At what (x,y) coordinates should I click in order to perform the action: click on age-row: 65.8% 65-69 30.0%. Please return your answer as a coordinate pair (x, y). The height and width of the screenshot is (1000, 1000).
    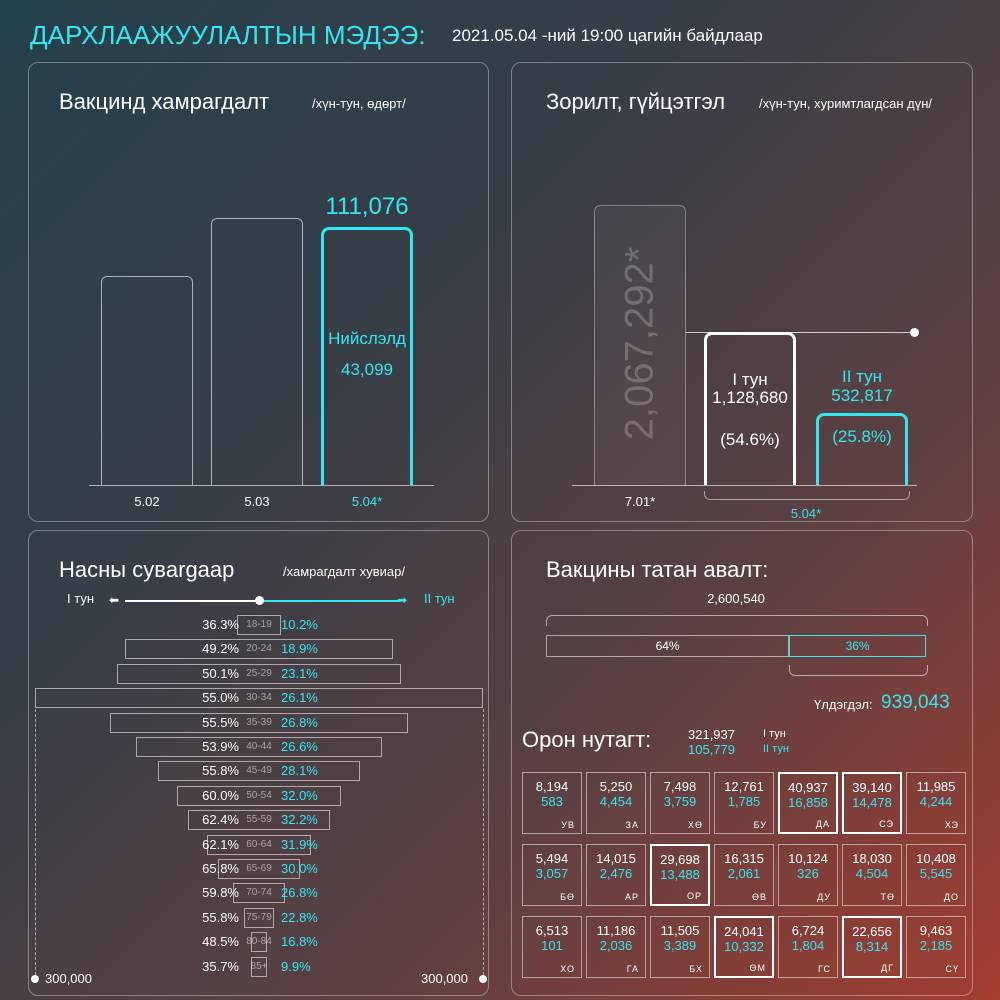
    Looking at the image, I should click on (259, 869).